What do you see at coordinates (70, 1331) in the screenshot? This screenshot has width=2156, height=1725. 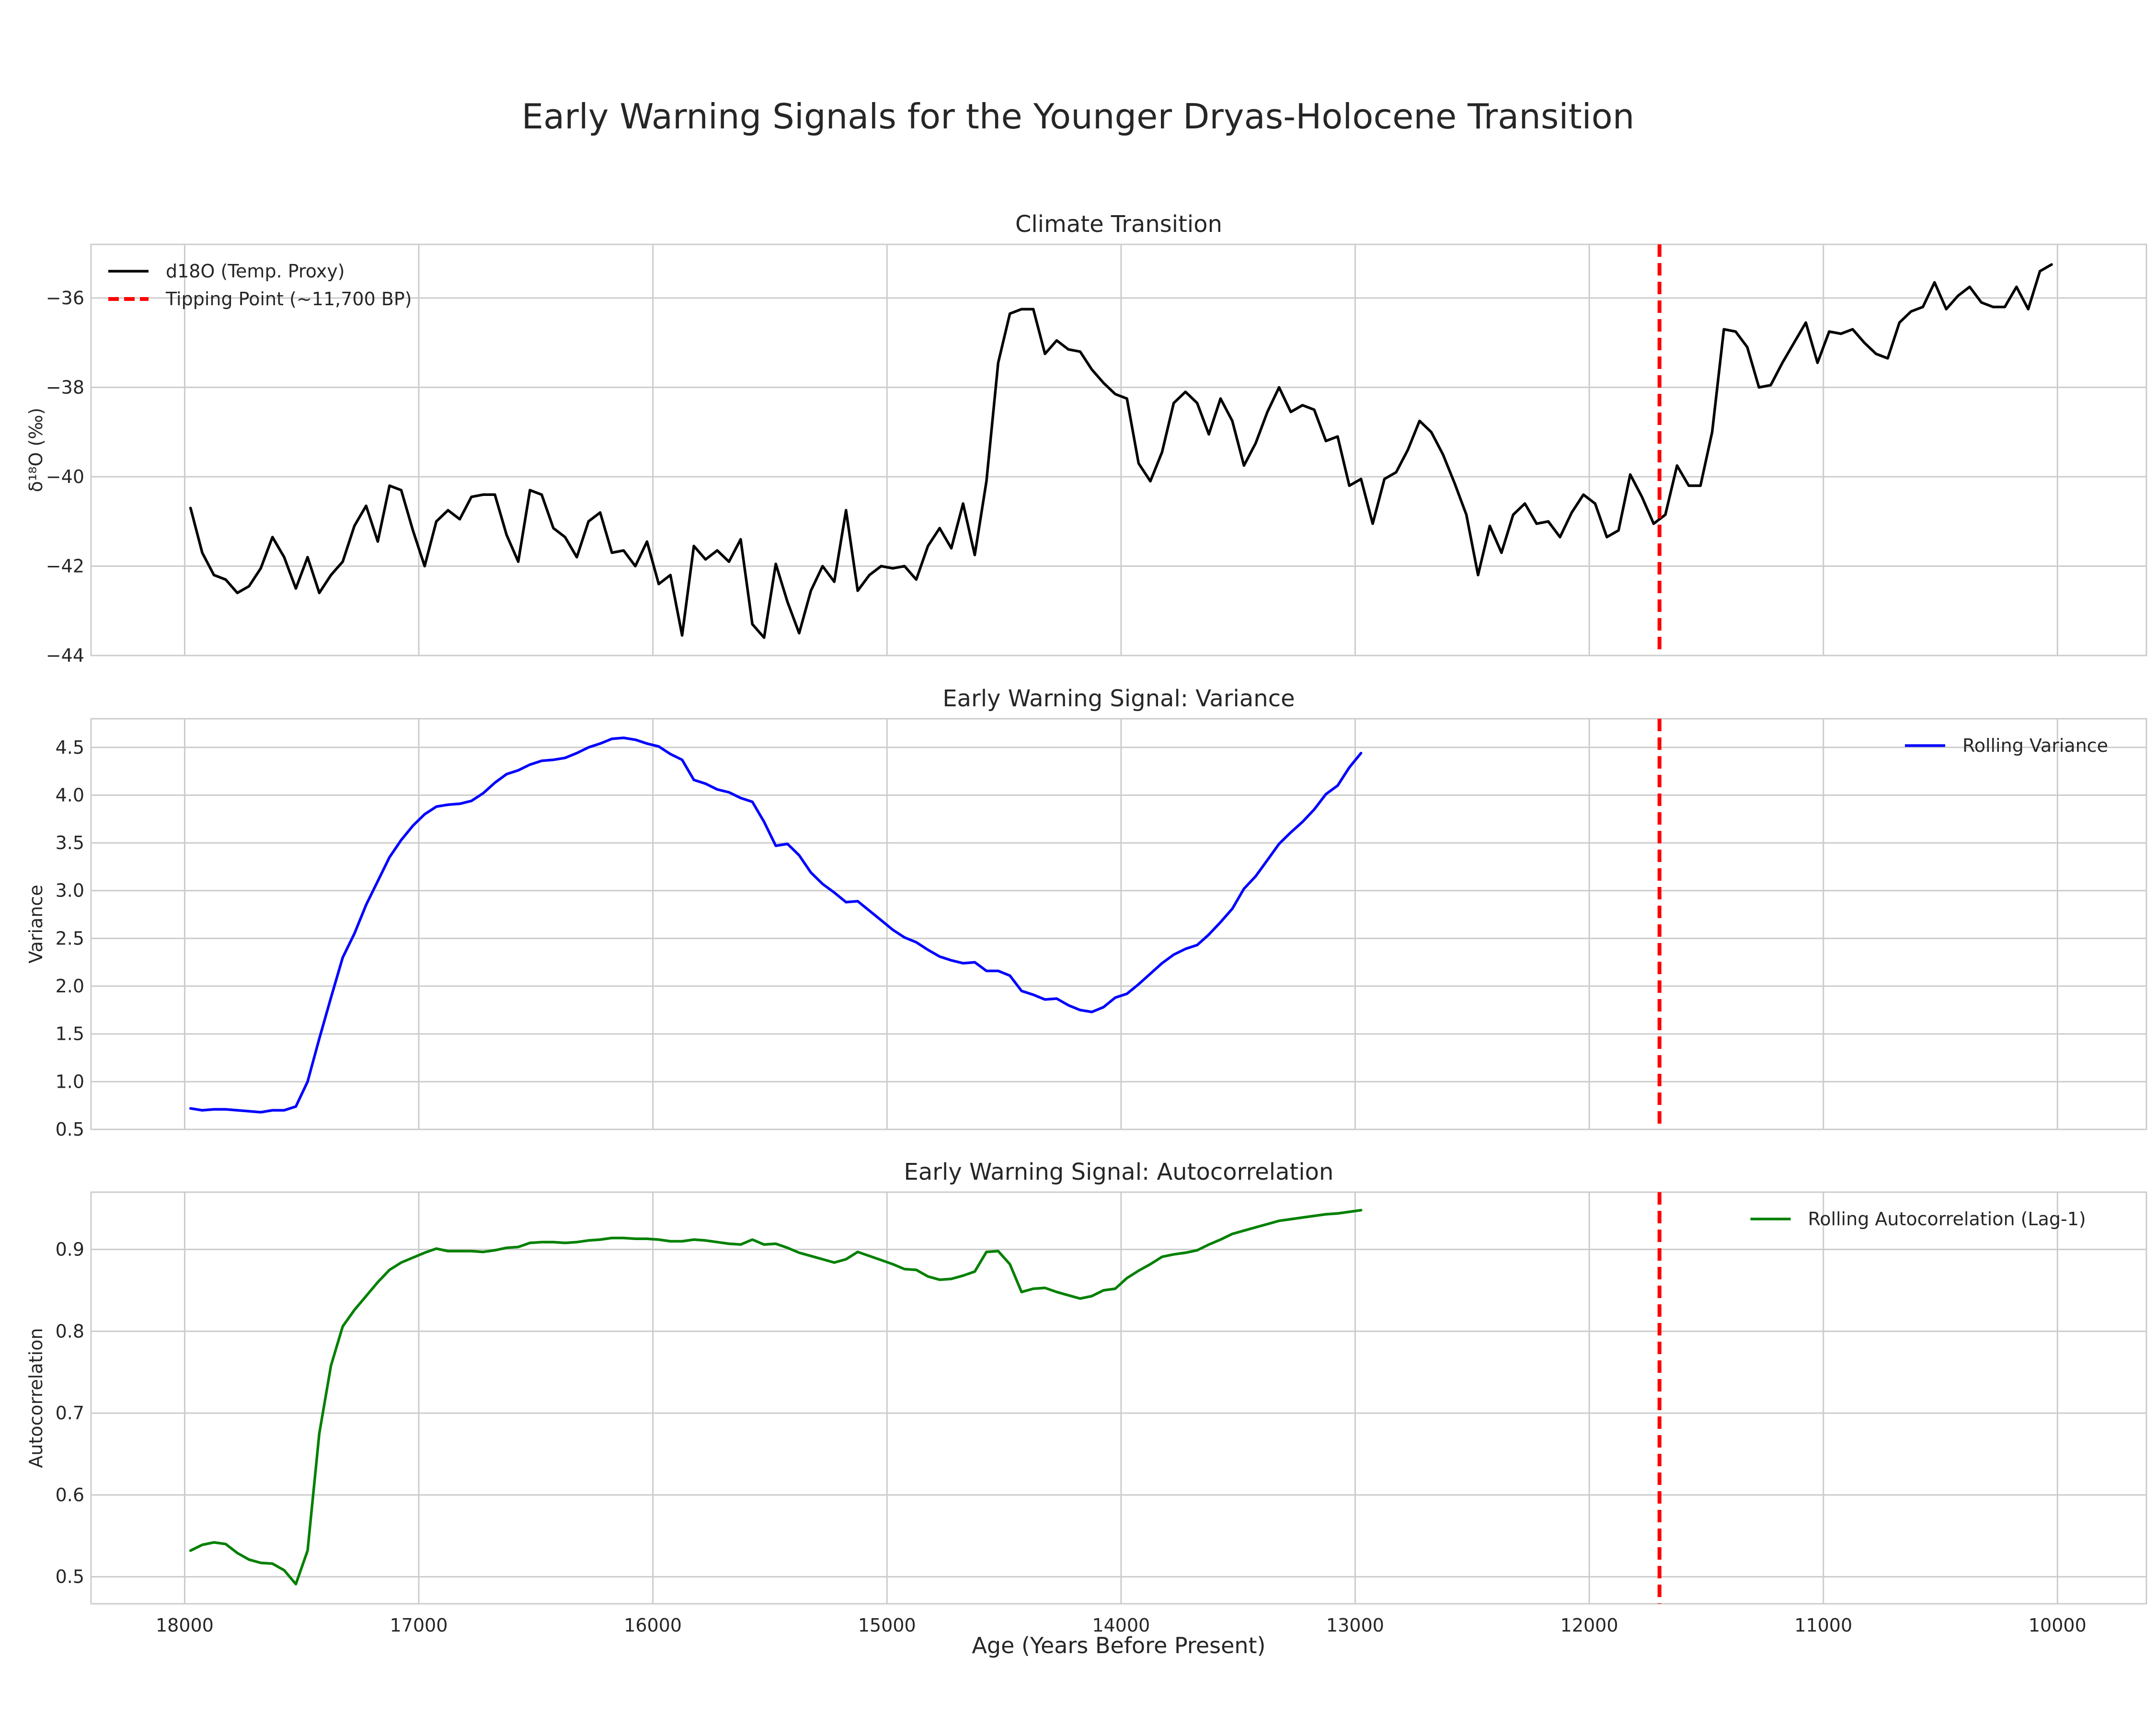 I see `y-tick-label: 0.8` at bounding box center [70, 1331].